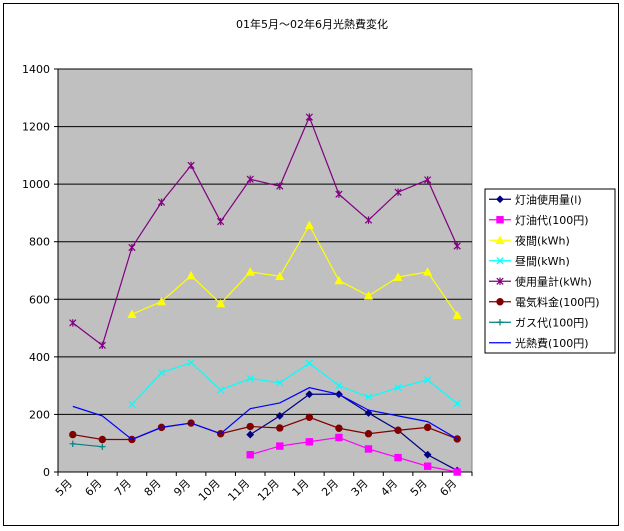  Describe the element at coordinates (94, 488) in the screenshot. I see `x-tick-label: 6月` at that location.